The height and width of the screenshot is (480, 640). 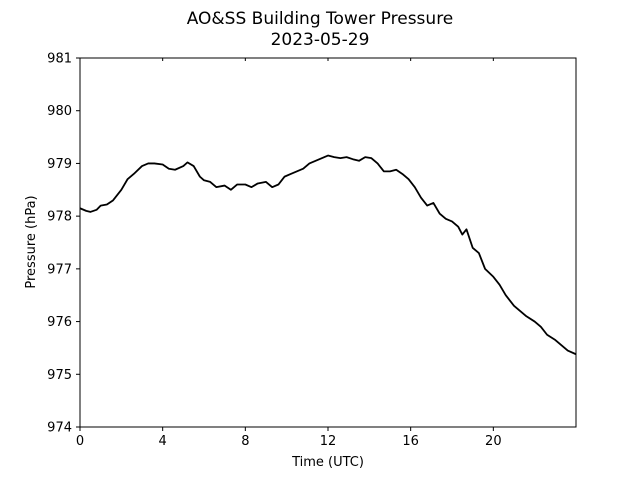 I want to click on x-axis-label: Time (UTC), so click(x=327, y=462).